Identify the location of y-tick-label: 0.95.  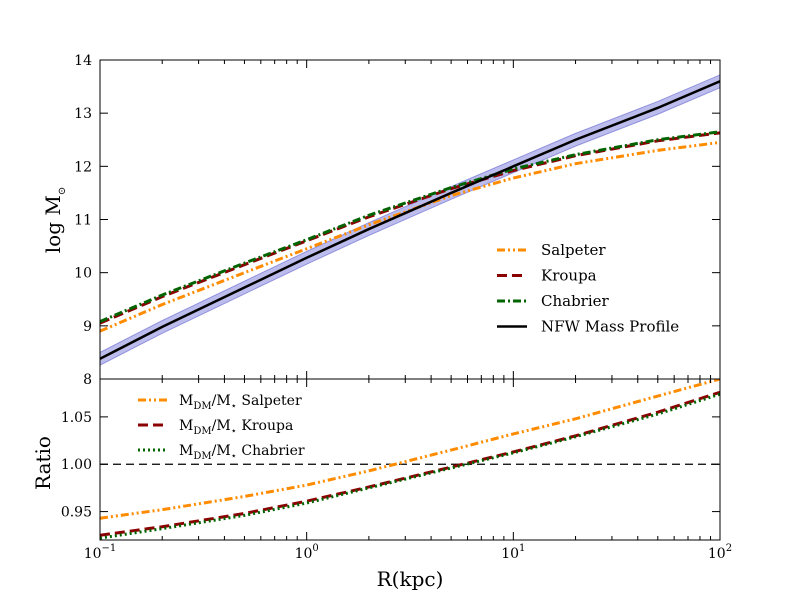
(76, 513).